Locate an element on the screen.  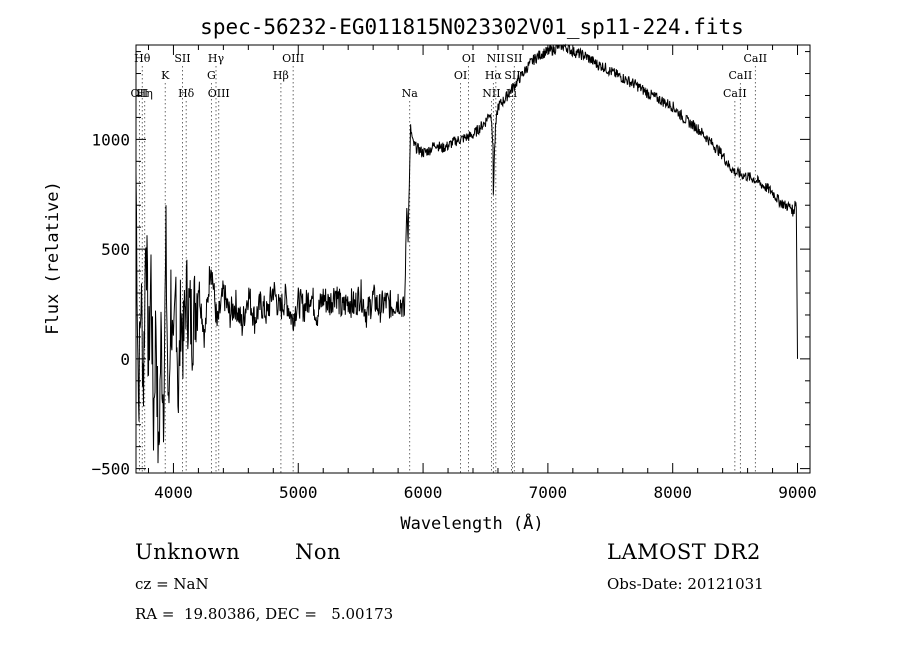
spectral-line-17: Li is located at coordinates (511, 280).